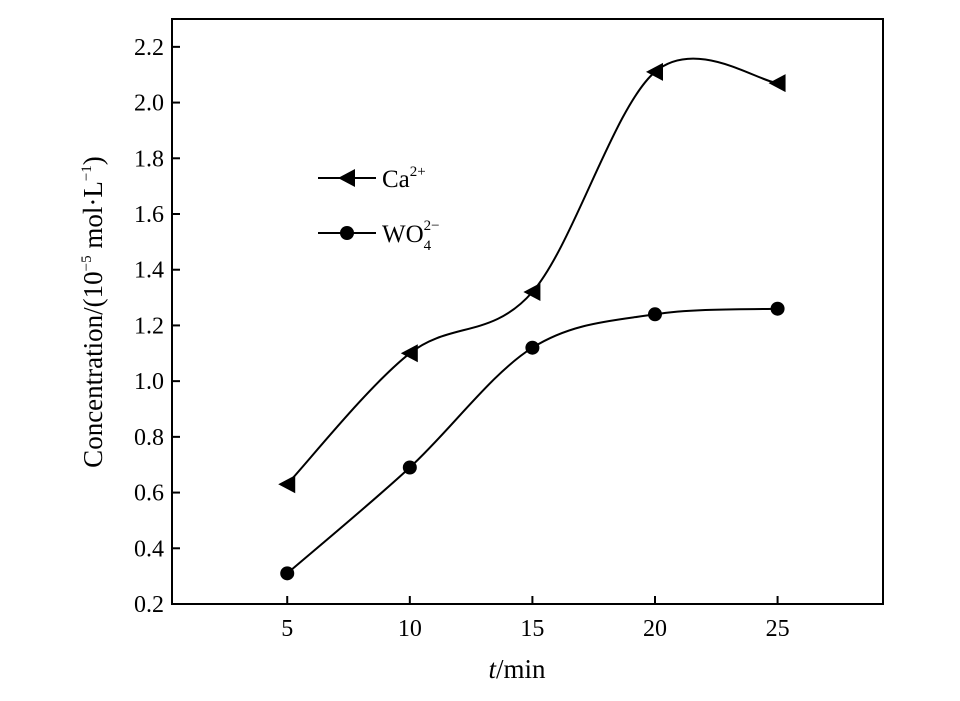 The width and height of the screenshot is (960, 701). I want to click on x-axis-title-italic: t, so click(492, 669).